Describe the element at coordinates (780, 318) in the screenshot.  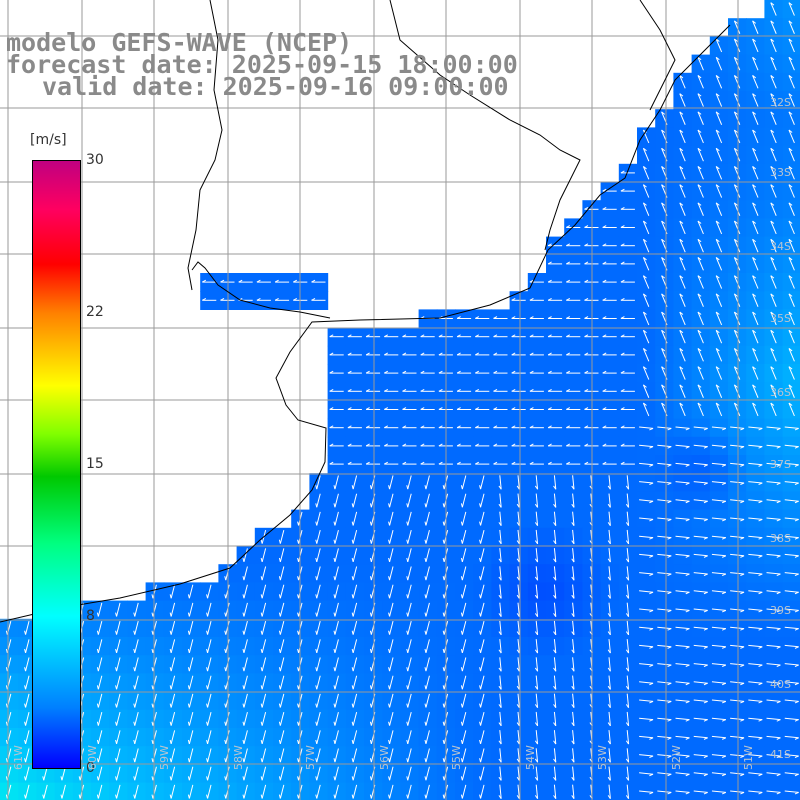
I see `lat-label: 35S` at that location.